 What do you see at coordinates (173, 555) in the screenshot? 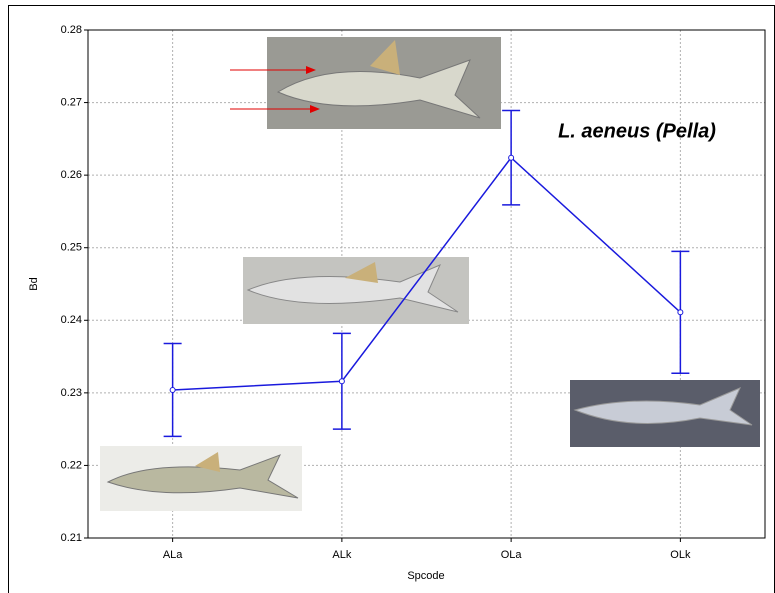
I see `x-tick-label: ALa` at bounding box center [173, 555].